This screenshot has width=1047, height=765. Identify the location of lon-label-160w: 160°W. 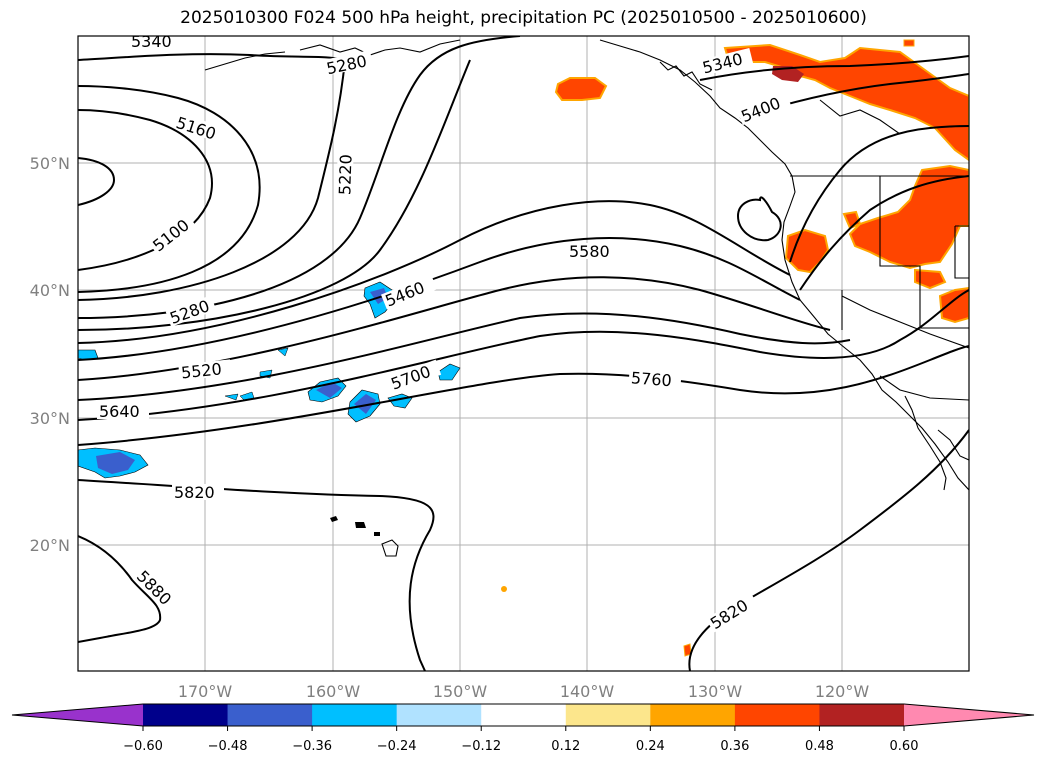
(333, 691).